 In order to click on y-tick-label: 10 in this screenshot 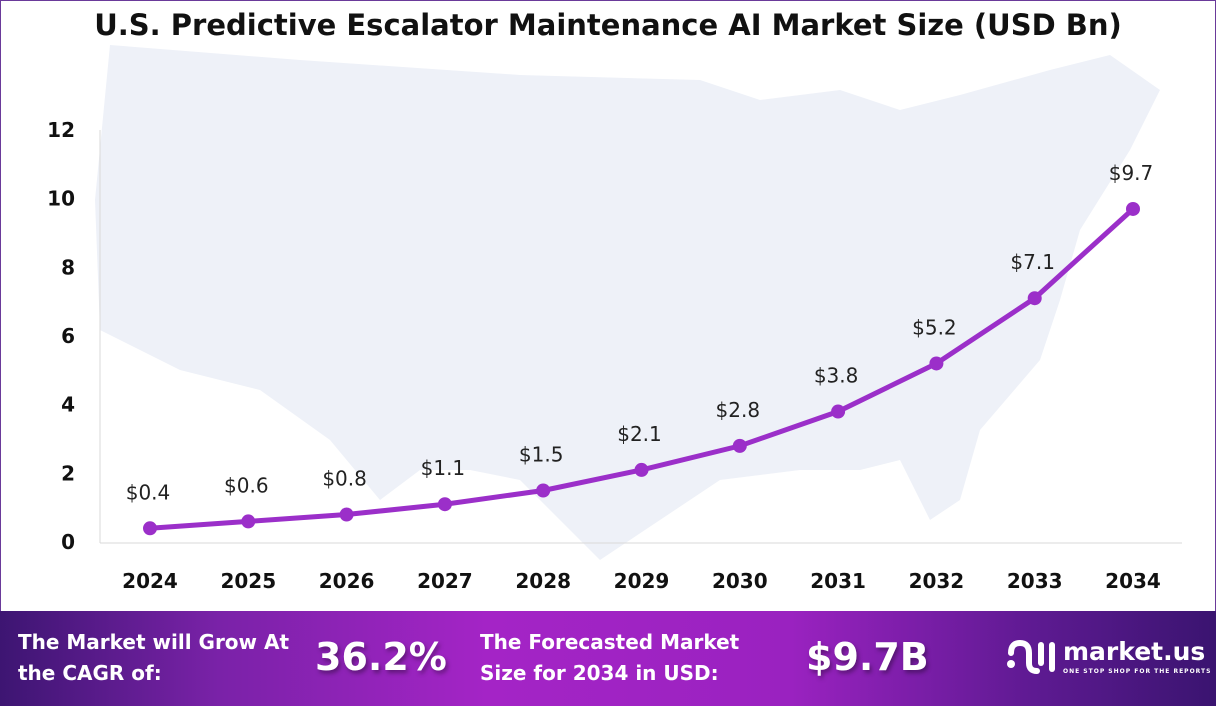, I will do `click(61, 199)`.